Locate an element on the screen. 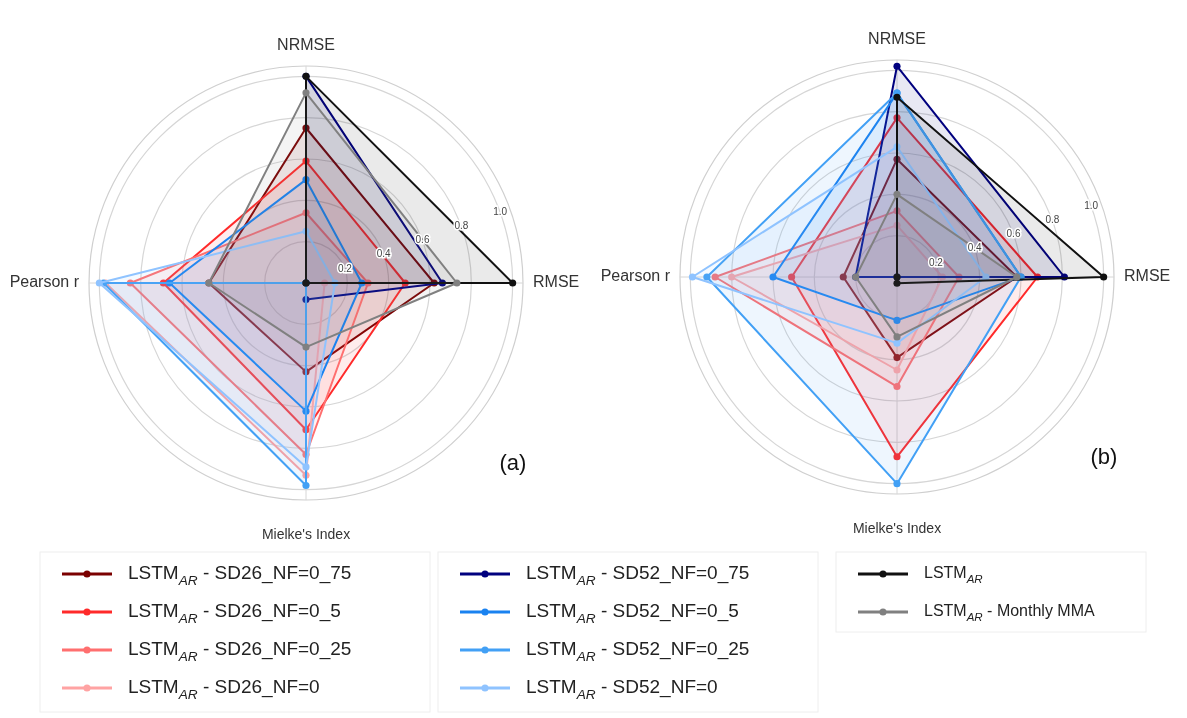 The height and width of the screenshot is (718, 1187). y-tick-label: 0.6 is located at coordinates (1013, 234).